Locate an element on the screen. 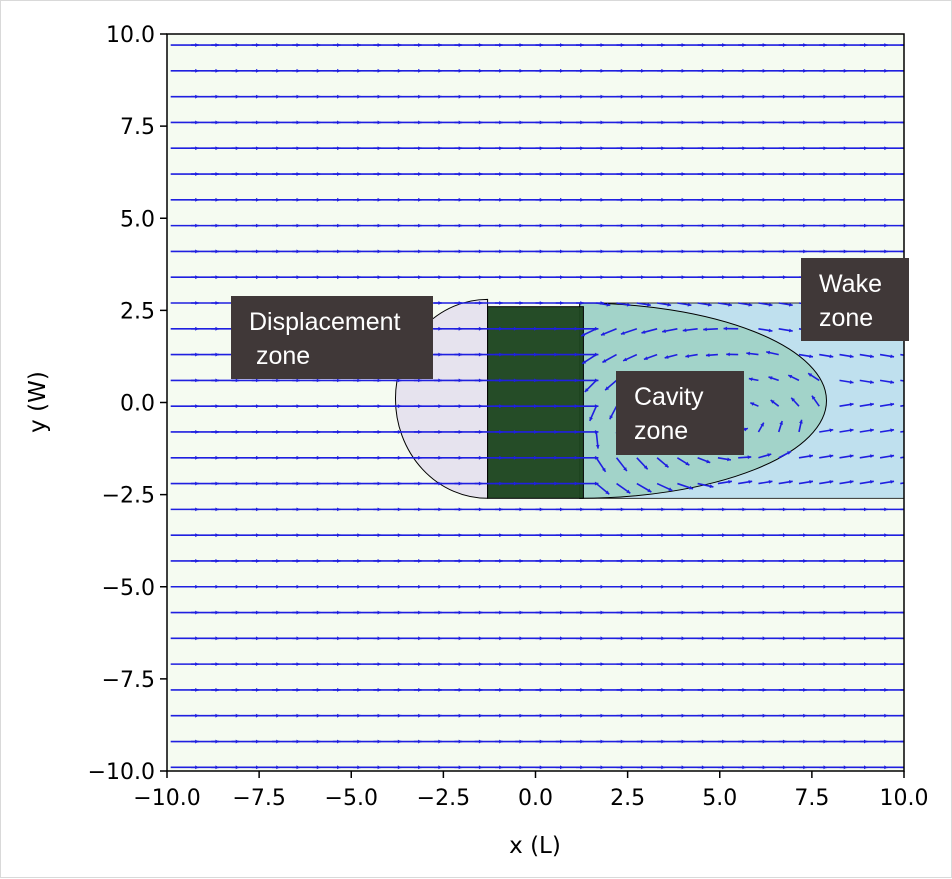 The width and height of the screenshot is (952, 879). y-tick-label: 0.0 is located at coordinates (137, 404).